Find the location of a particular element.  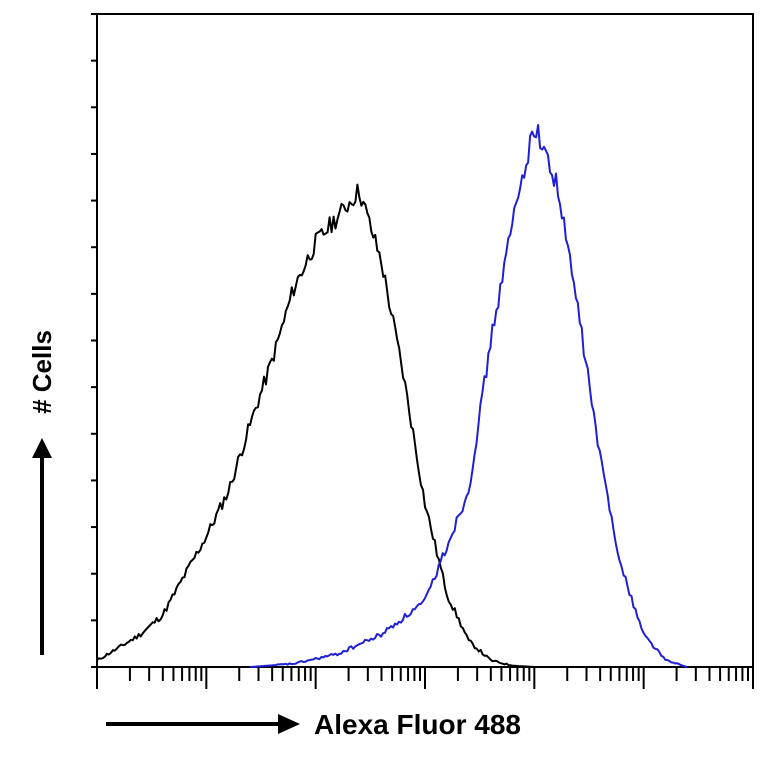

y-axis-label: # Cells is located at coordinates (42, 372).